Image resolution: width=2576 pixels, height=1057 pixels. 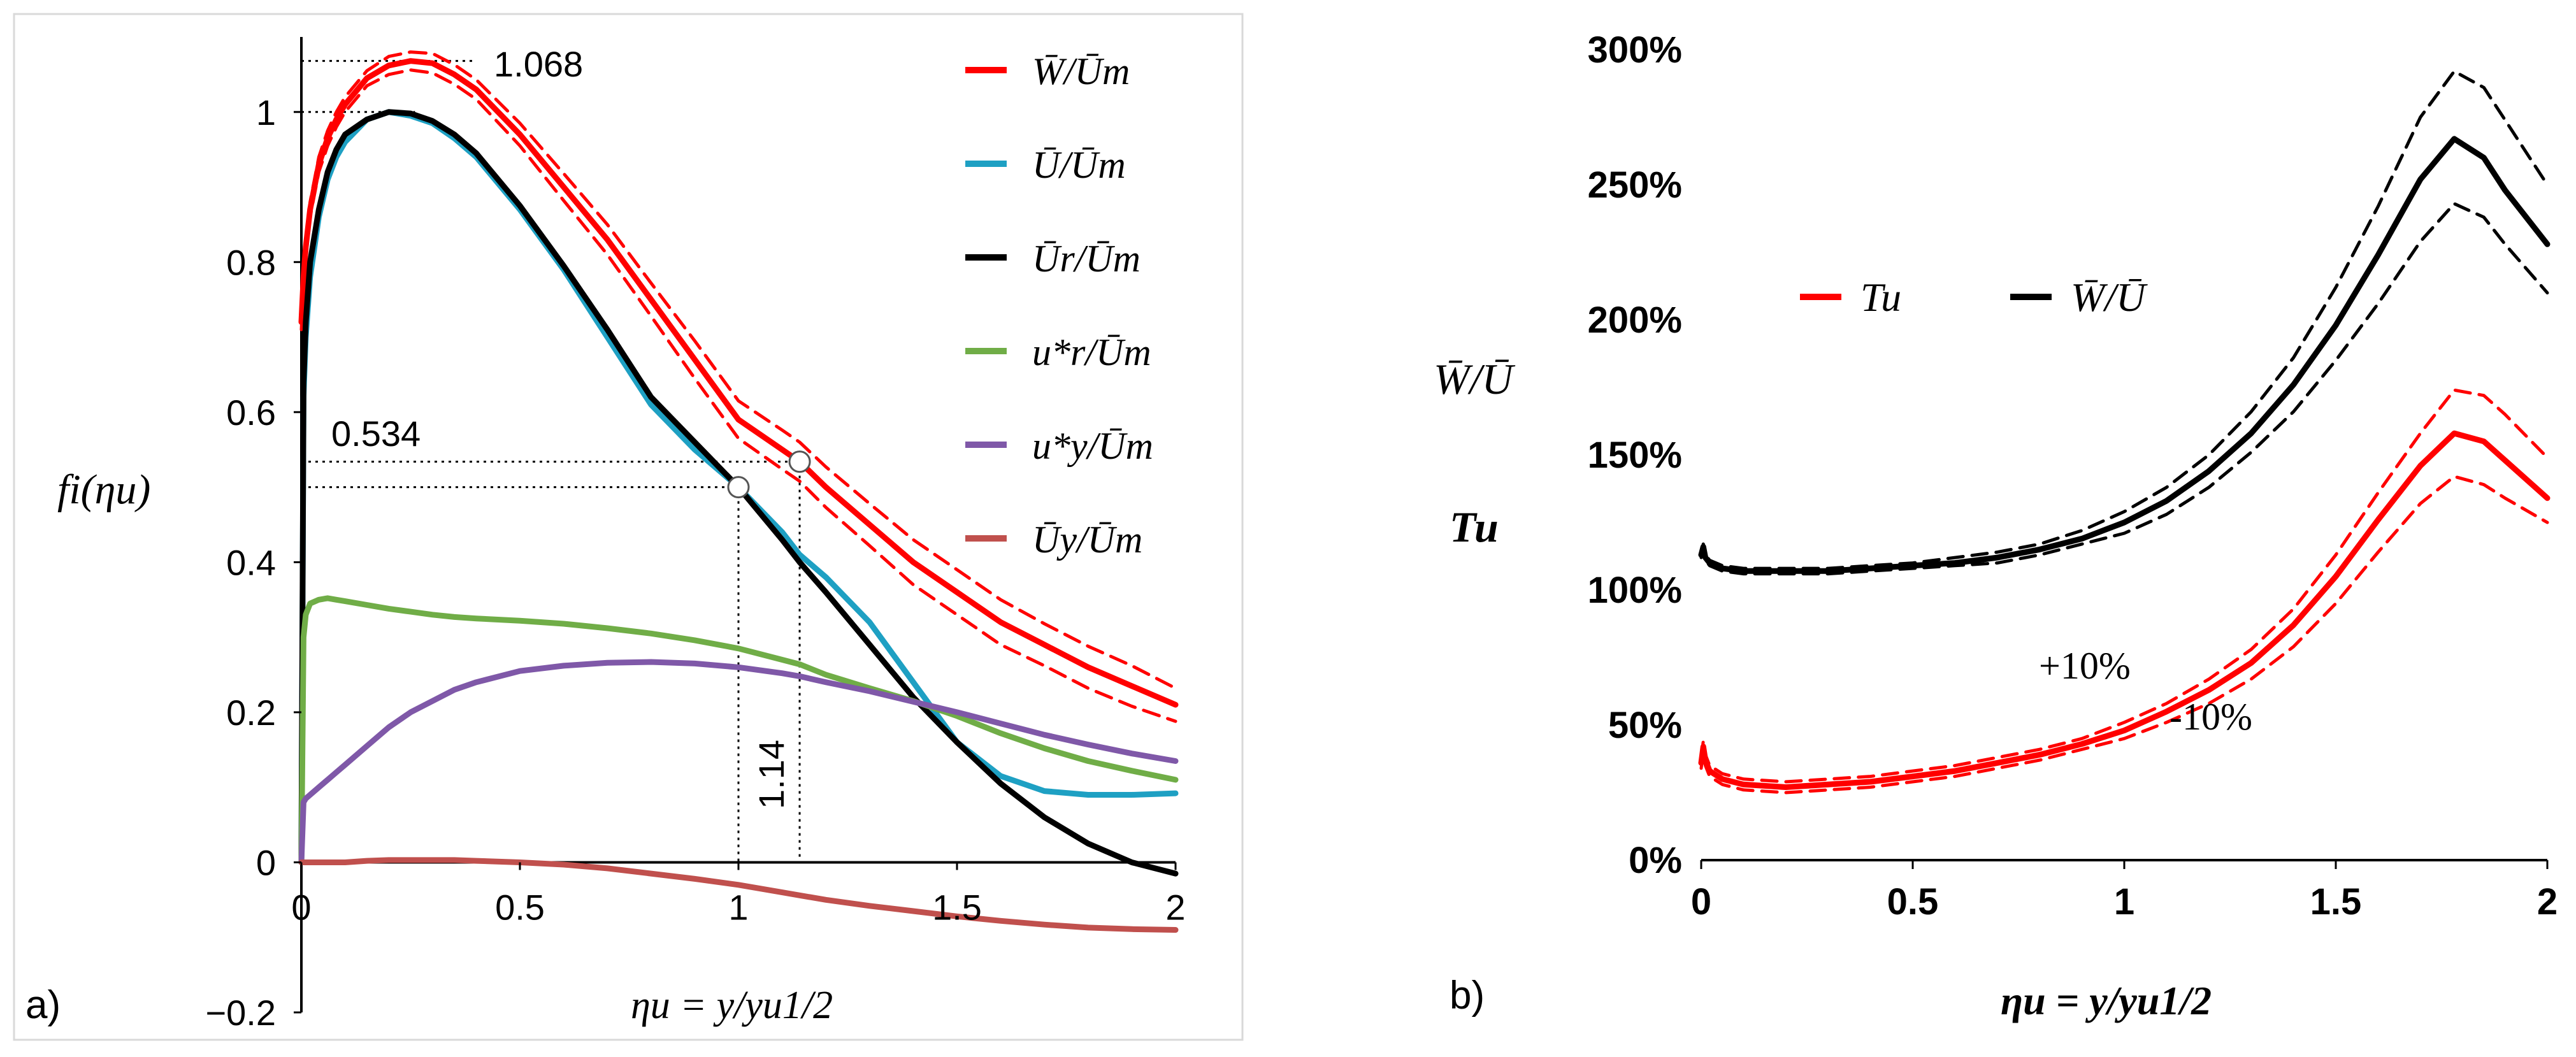 I want to click on panel-b-xlabel: ηu = y/yu1/2, so click(x=2106, y=1000).